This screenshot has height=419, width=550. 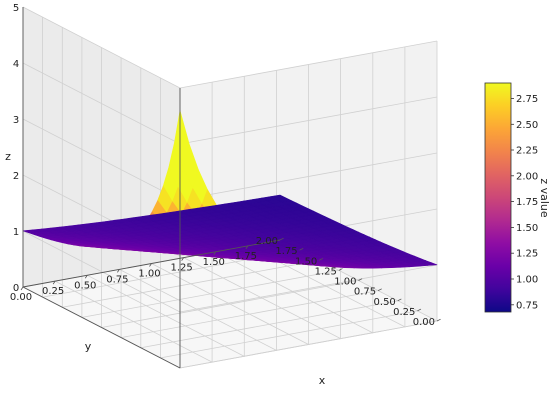 What do you see at coordinates (286, 251) in the screenshot?
I see `y-tick-label: 1.75` at bounding box center [286, 251].